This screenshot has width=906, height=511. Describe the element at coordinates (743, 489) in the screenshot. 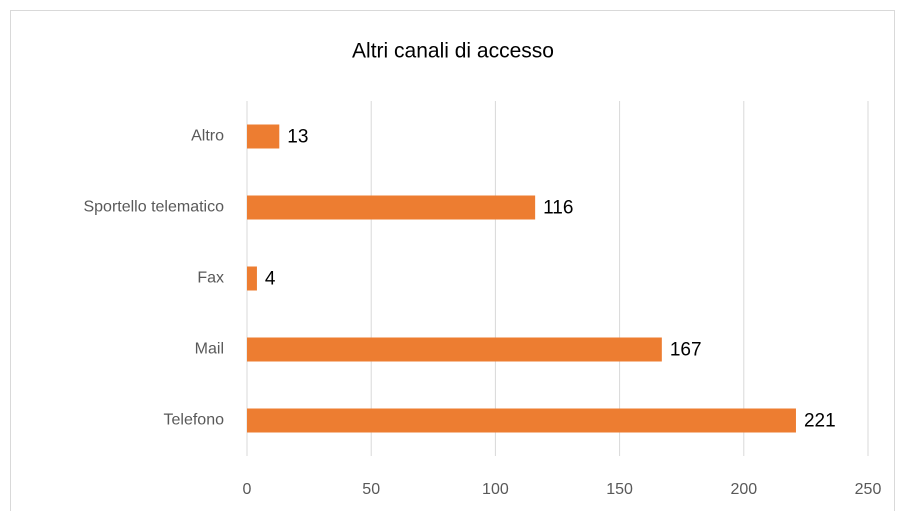

I see `x-tick-label: 200` at that location.